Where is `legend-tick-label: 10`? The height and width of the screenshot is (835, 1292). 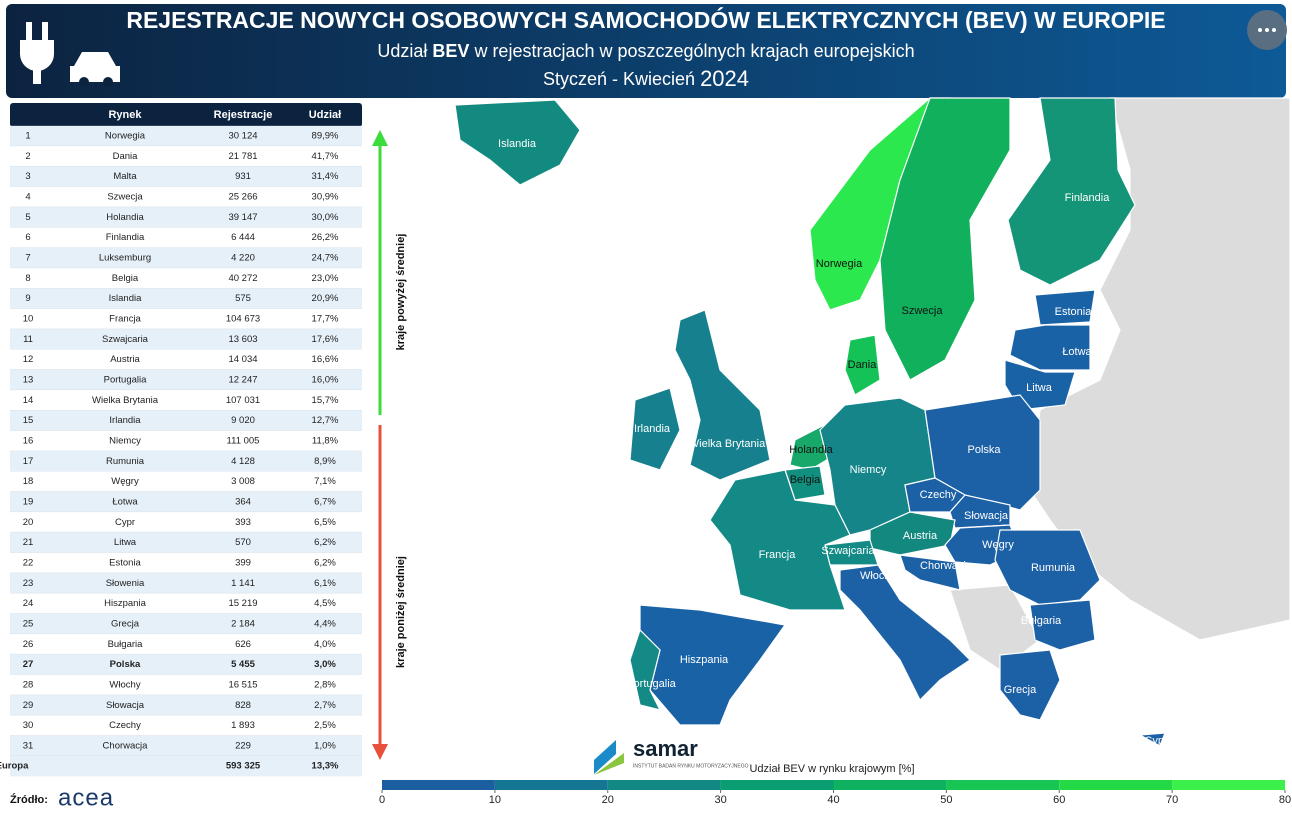 legend-tick-label: 10 is located at coordinates (495, 800).